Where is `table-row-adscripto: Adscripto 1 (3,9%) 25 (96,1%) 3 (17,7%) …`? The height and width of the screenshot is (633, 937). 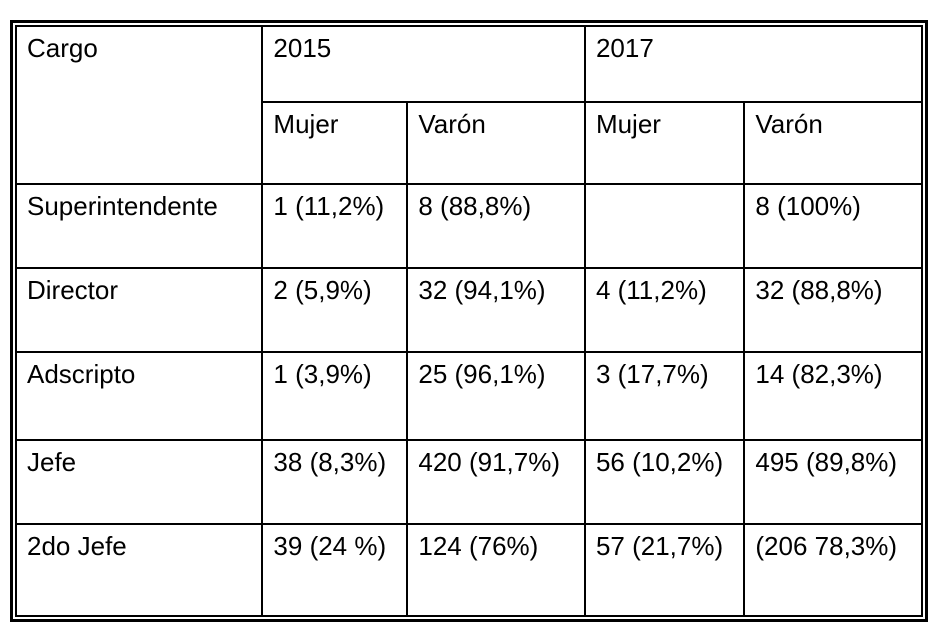
table-row-adscripto: Adscripto 1 (3,9%) 25 (96,1%) 3 (17,7%) … is located at coordinates (468, 396).